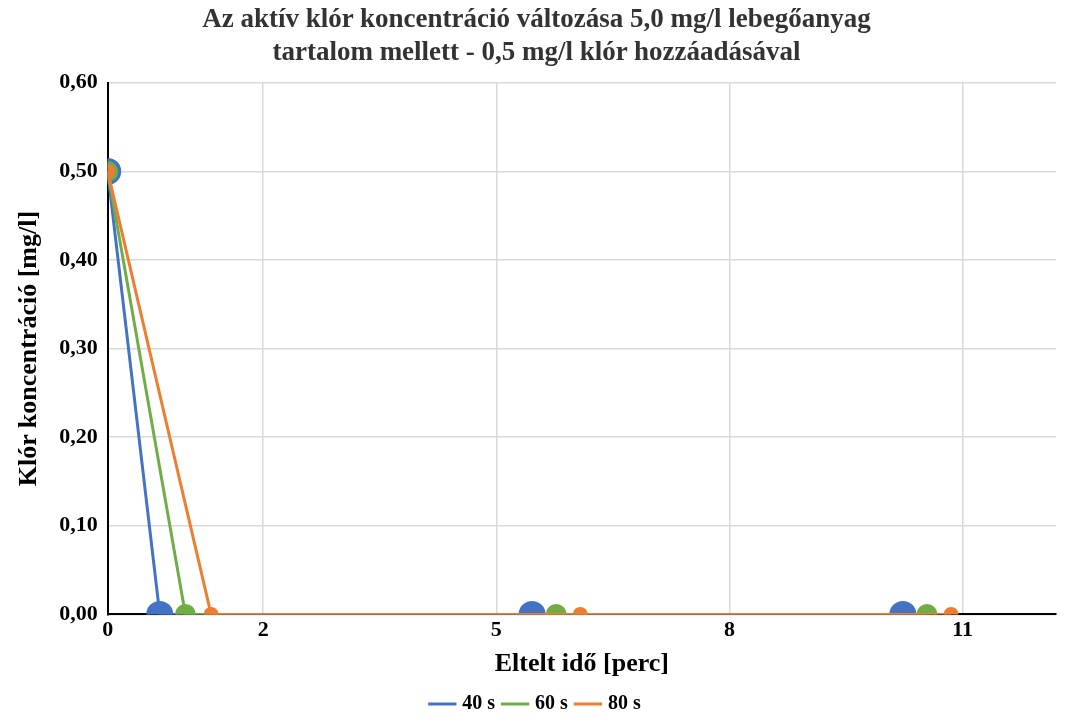  What do you see at coordinates (78, 81) in the screenshot?
I see `y-tick-label: 0,60` at bounding box center [78, 81].